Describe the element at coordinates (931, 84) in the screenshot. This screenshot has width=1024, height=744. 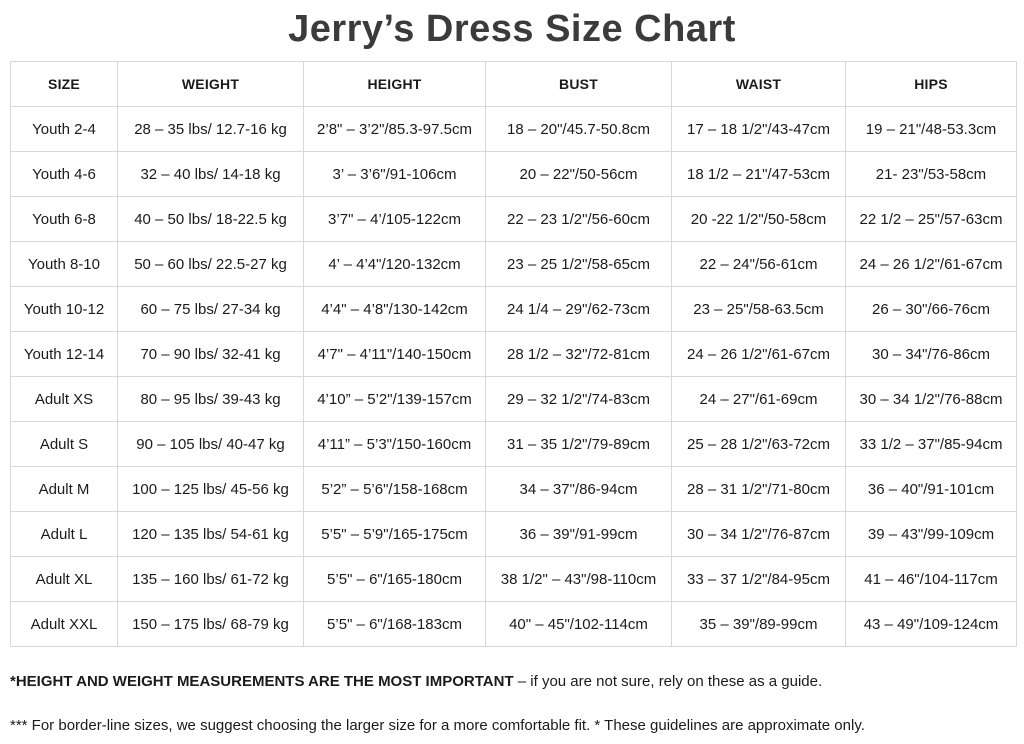
I see `column-header-hips: HIPS` at that location.